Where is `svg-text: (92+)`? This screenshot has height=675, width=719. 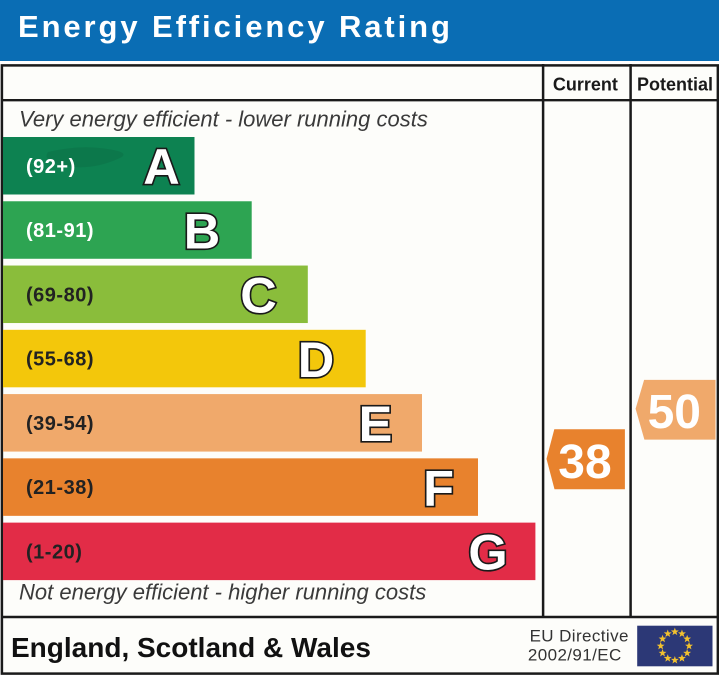 svg-text: (92+) is located at coordinates (51, 167).